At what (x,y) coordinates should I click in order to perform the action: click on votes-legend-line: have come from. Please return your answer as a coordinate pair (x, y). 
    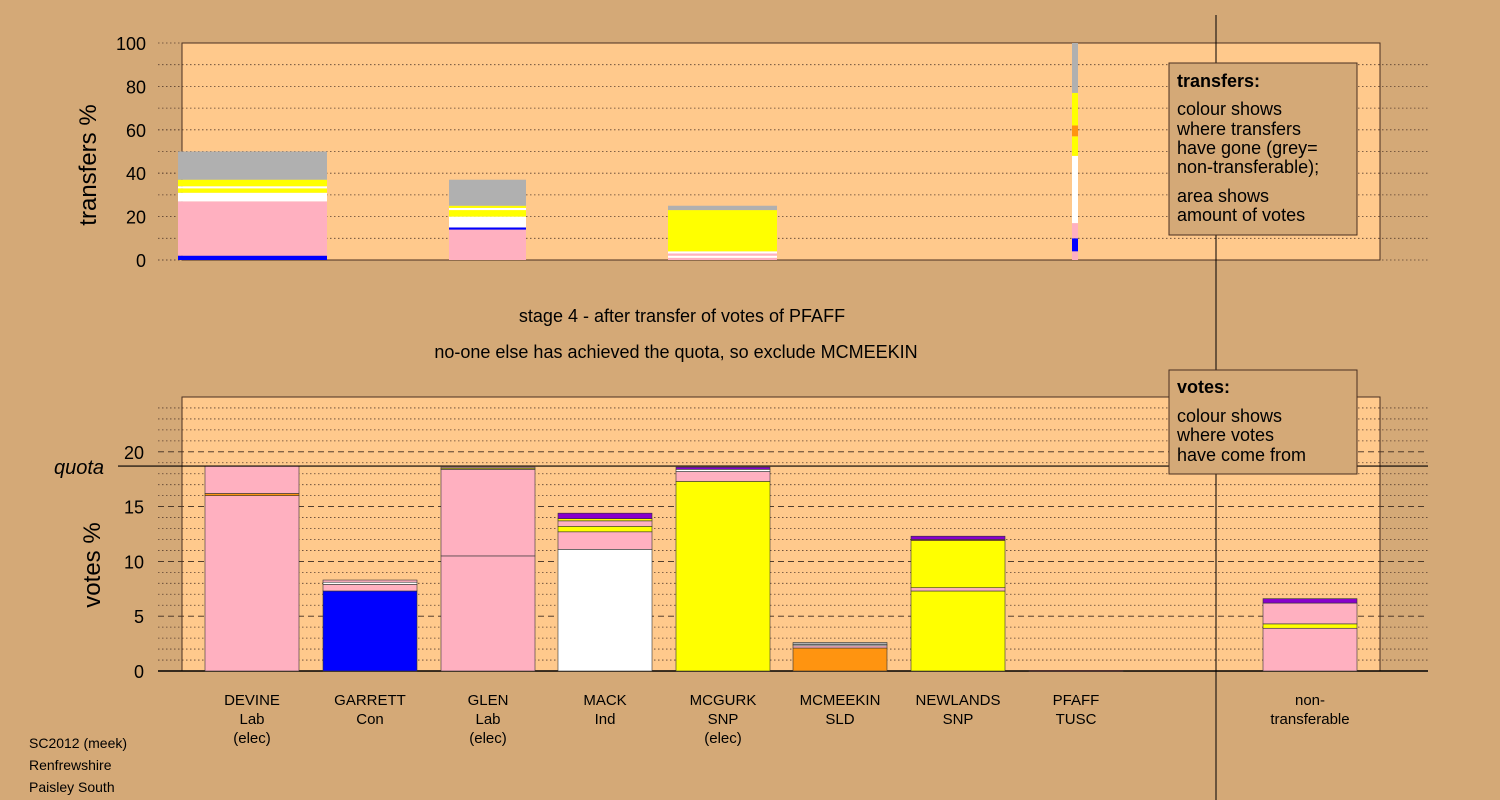
    Looking at the image, I should click on (1241, 455).